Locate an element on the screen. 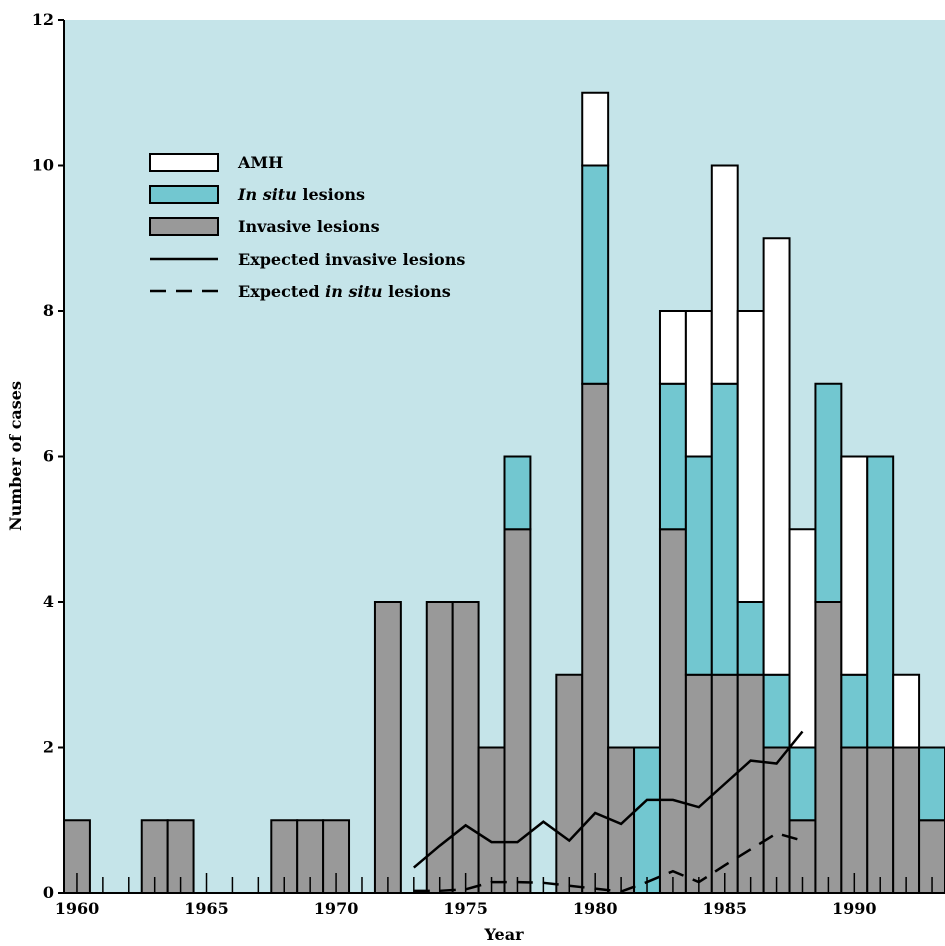 The width and height of the screenshot is (945, 946). lines-group is located at coordinates (608, 811).